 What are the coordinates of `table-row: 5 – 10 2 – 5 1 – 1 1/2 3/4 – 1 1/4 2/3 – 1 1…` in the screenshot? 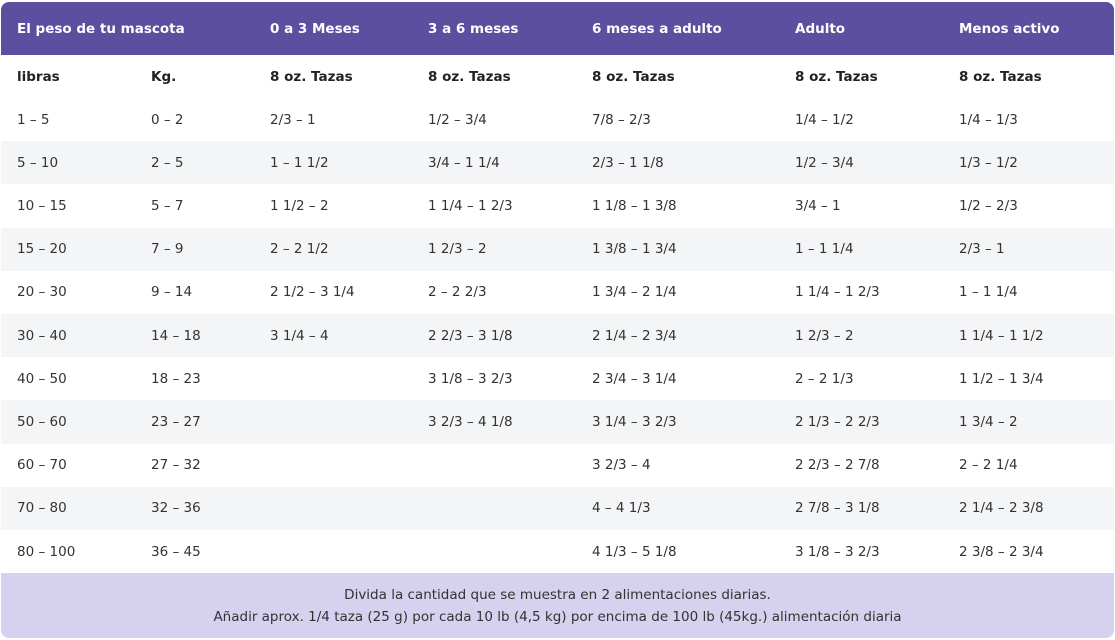 It's located at (557, 163).